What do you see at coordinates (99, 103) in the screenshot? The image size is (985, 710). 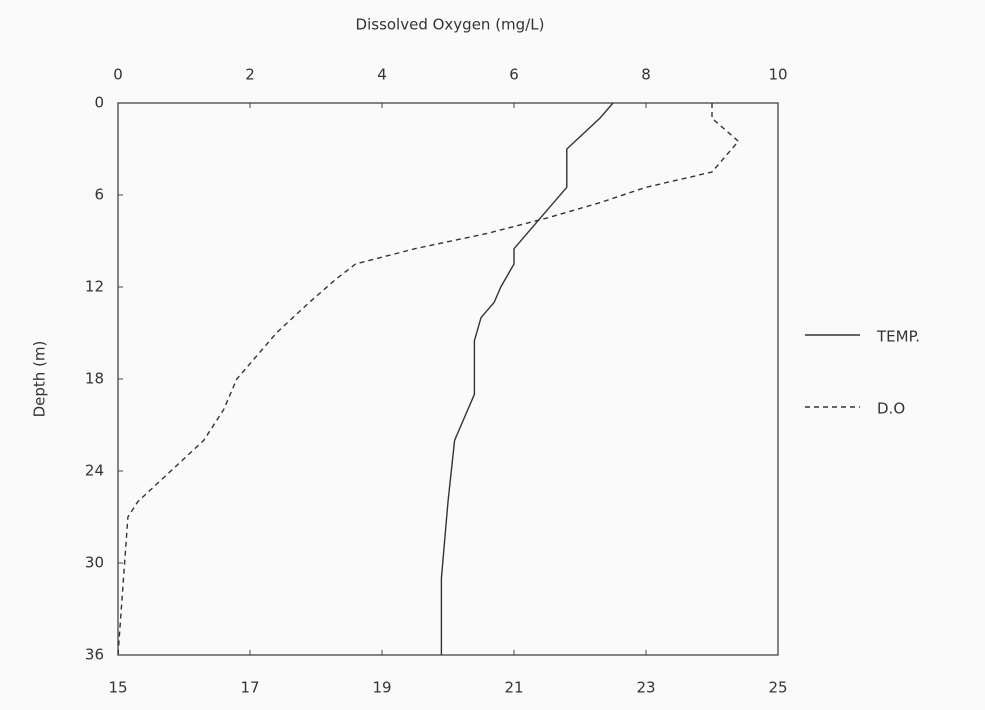 I see `y-tick-label: 0` at bounding box center [99, 103].